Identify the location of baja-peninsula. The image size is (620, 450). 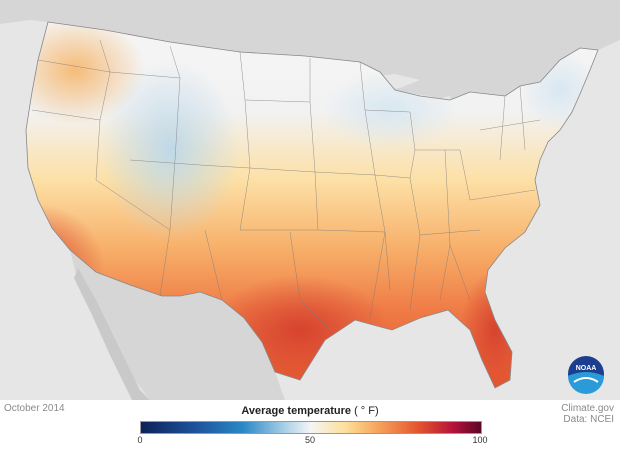
(112, 334).